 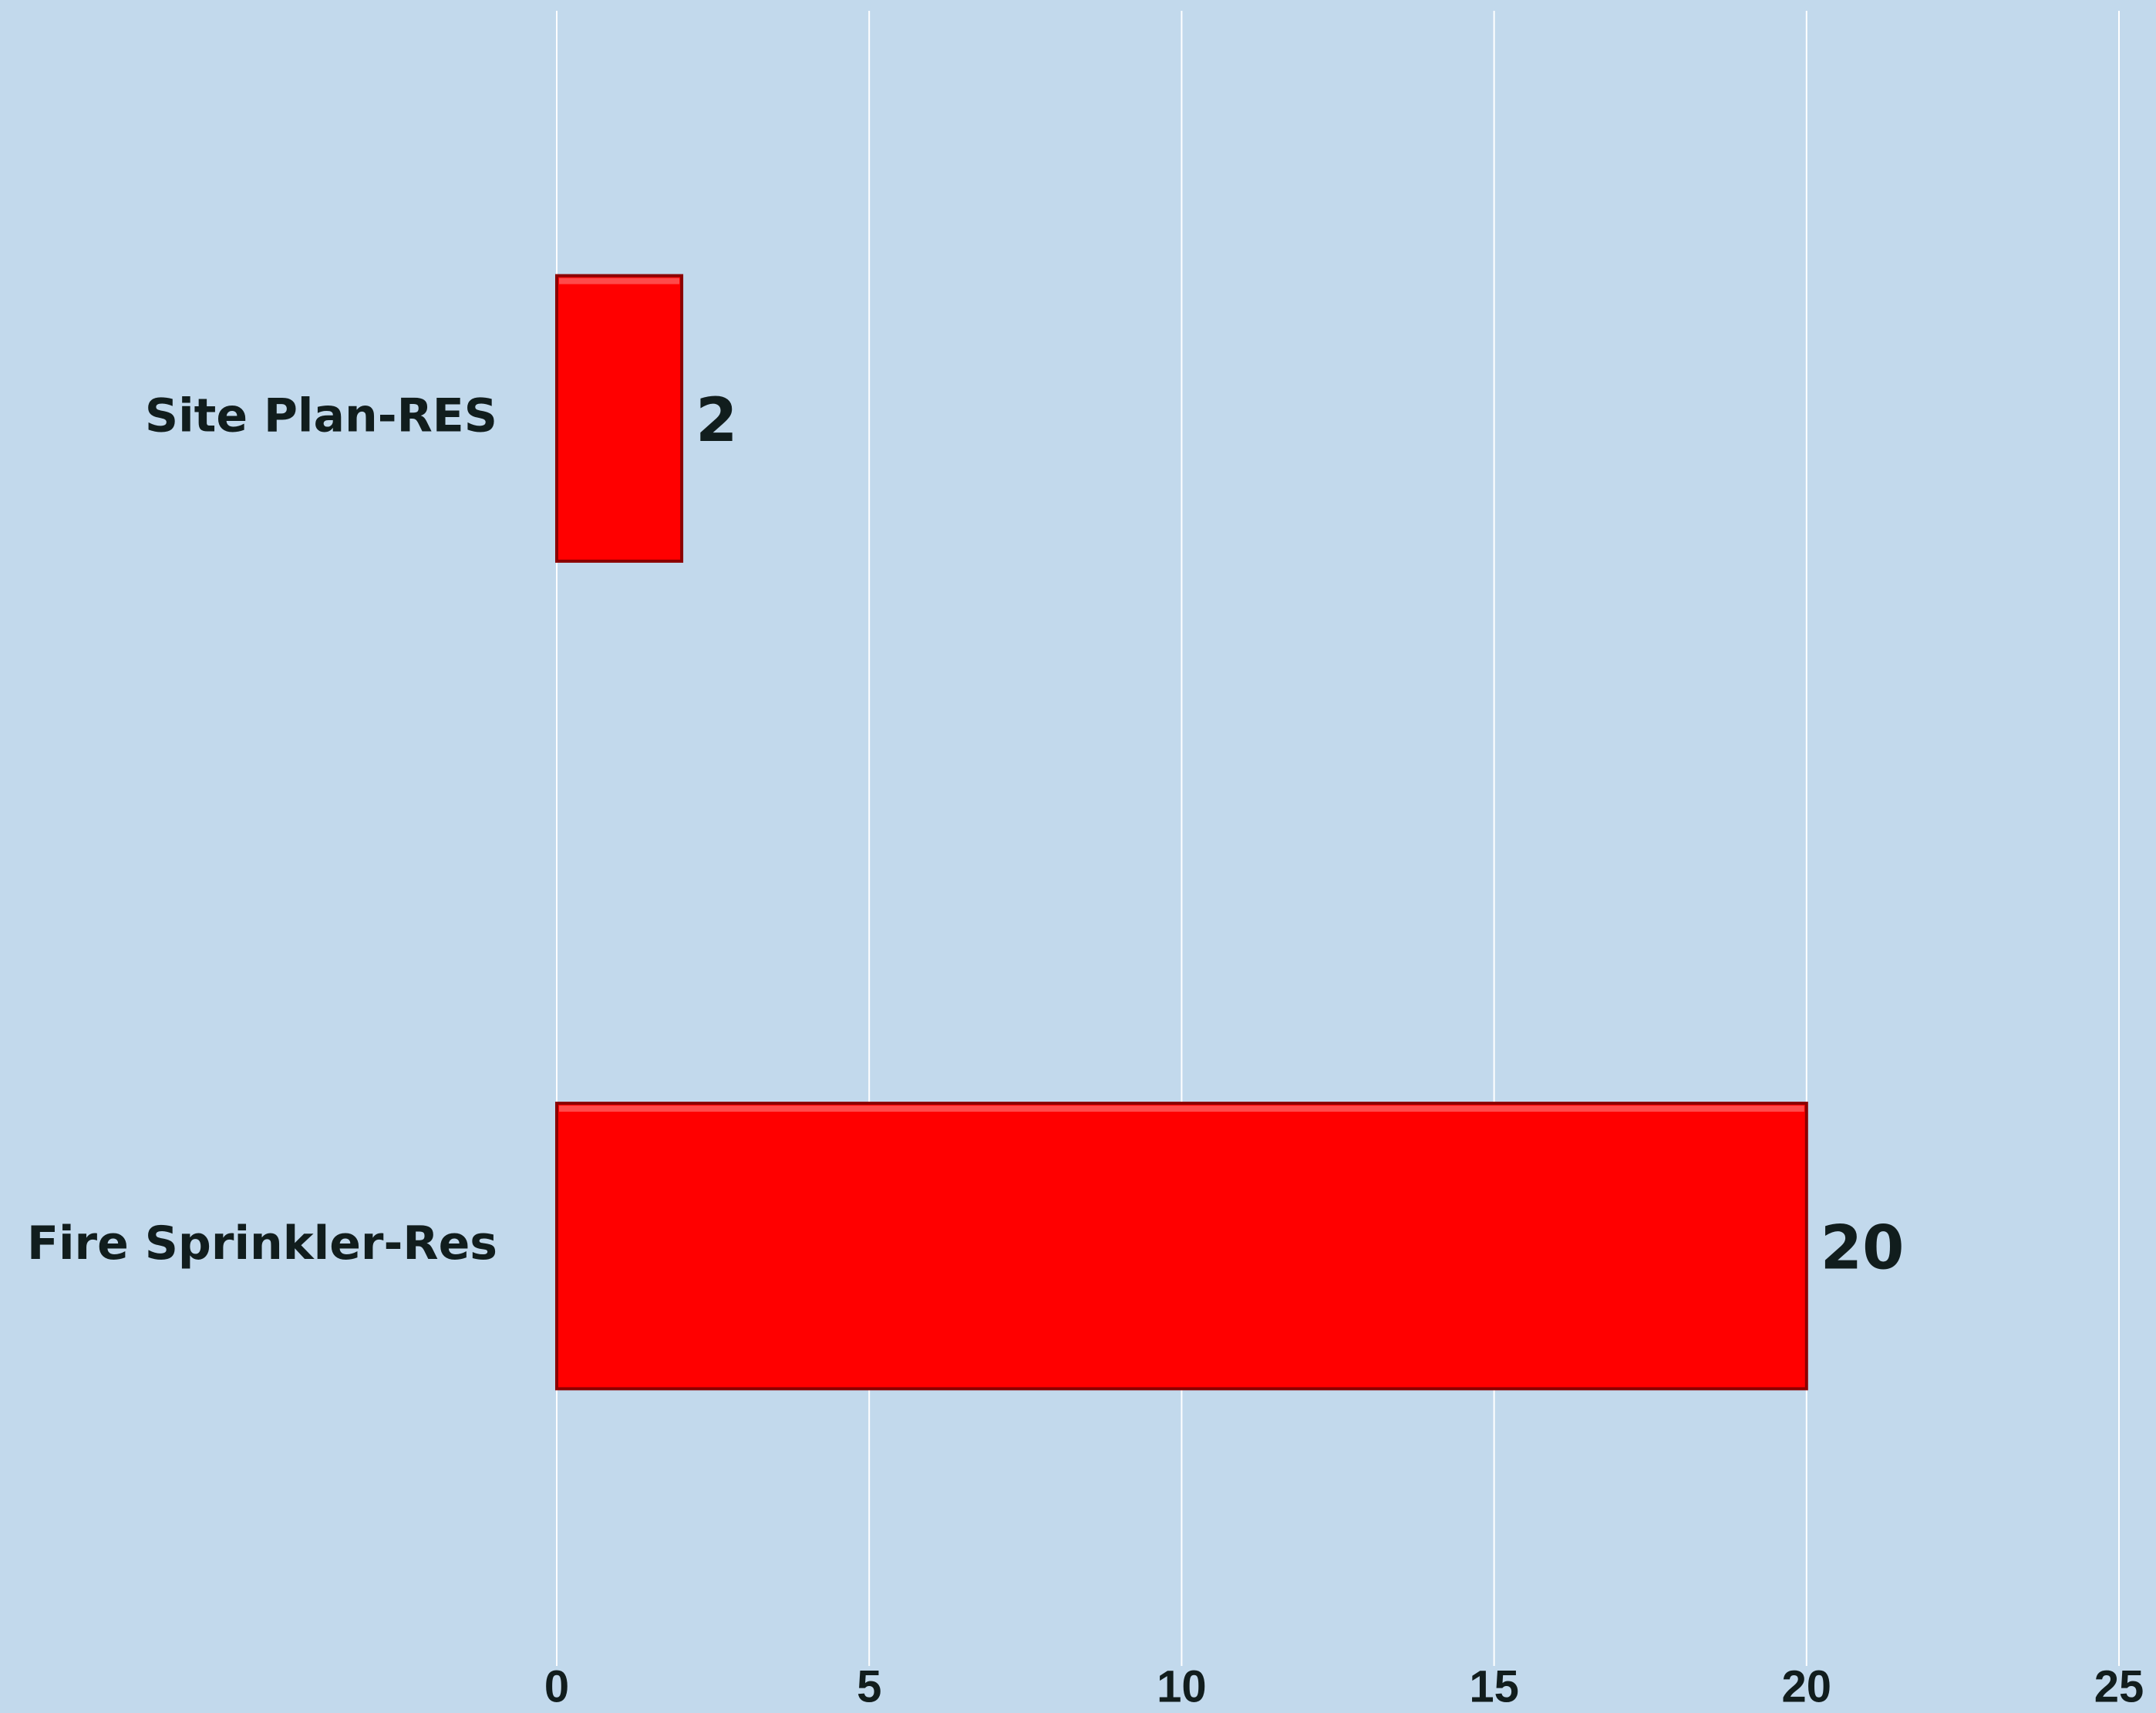 What do you see at coordinates (262, 1243) in the screenshot?
I see `y-tick-label: Fire Sprinkler-Res` at bounding box center [262, 1243].